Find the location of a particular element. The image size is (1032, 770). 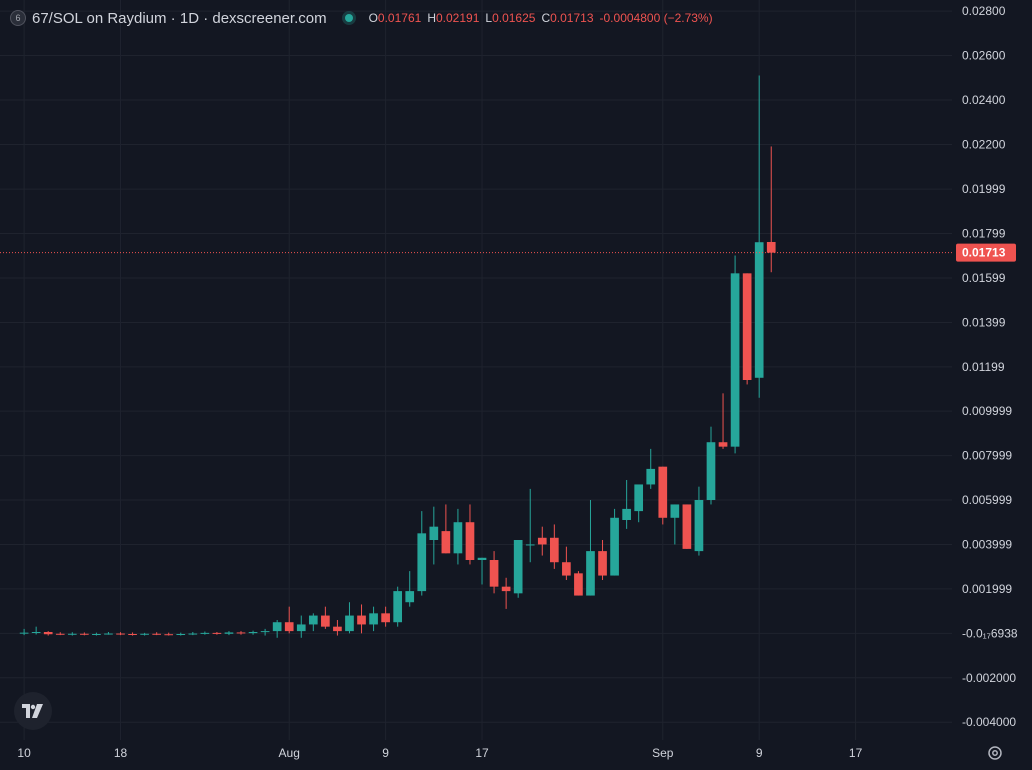

symbol-title: 67/SOL on Raydium · 1D · dexscreener.com is located at coordinates (179, 18).